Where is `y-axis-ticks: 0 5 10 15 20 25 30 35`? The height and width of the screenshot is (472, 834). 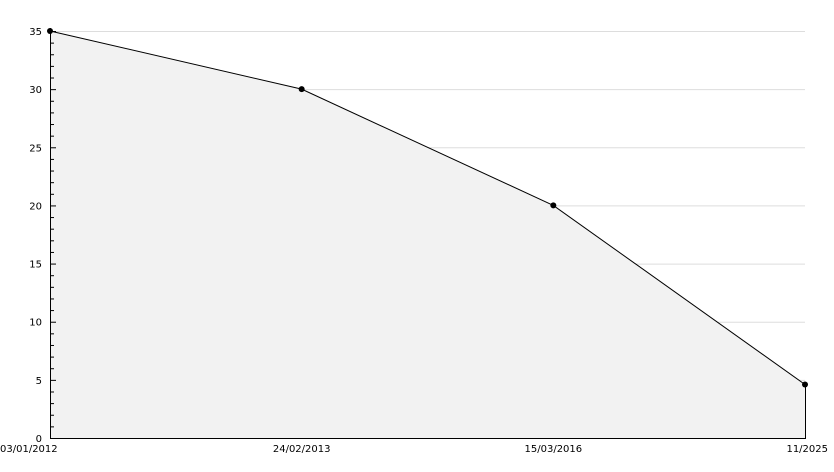 y-axis-ticks: 0 5 10 15 20 25 30 35 is located at coordinates (42, 236).